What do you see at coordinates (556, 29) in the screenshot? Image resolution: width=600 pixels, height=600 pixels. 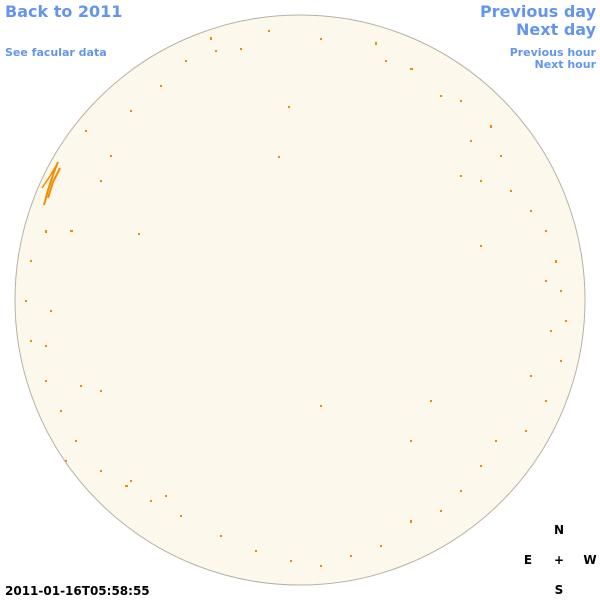 I see `next-day-link: Next day` at bounding box center [556, 29].